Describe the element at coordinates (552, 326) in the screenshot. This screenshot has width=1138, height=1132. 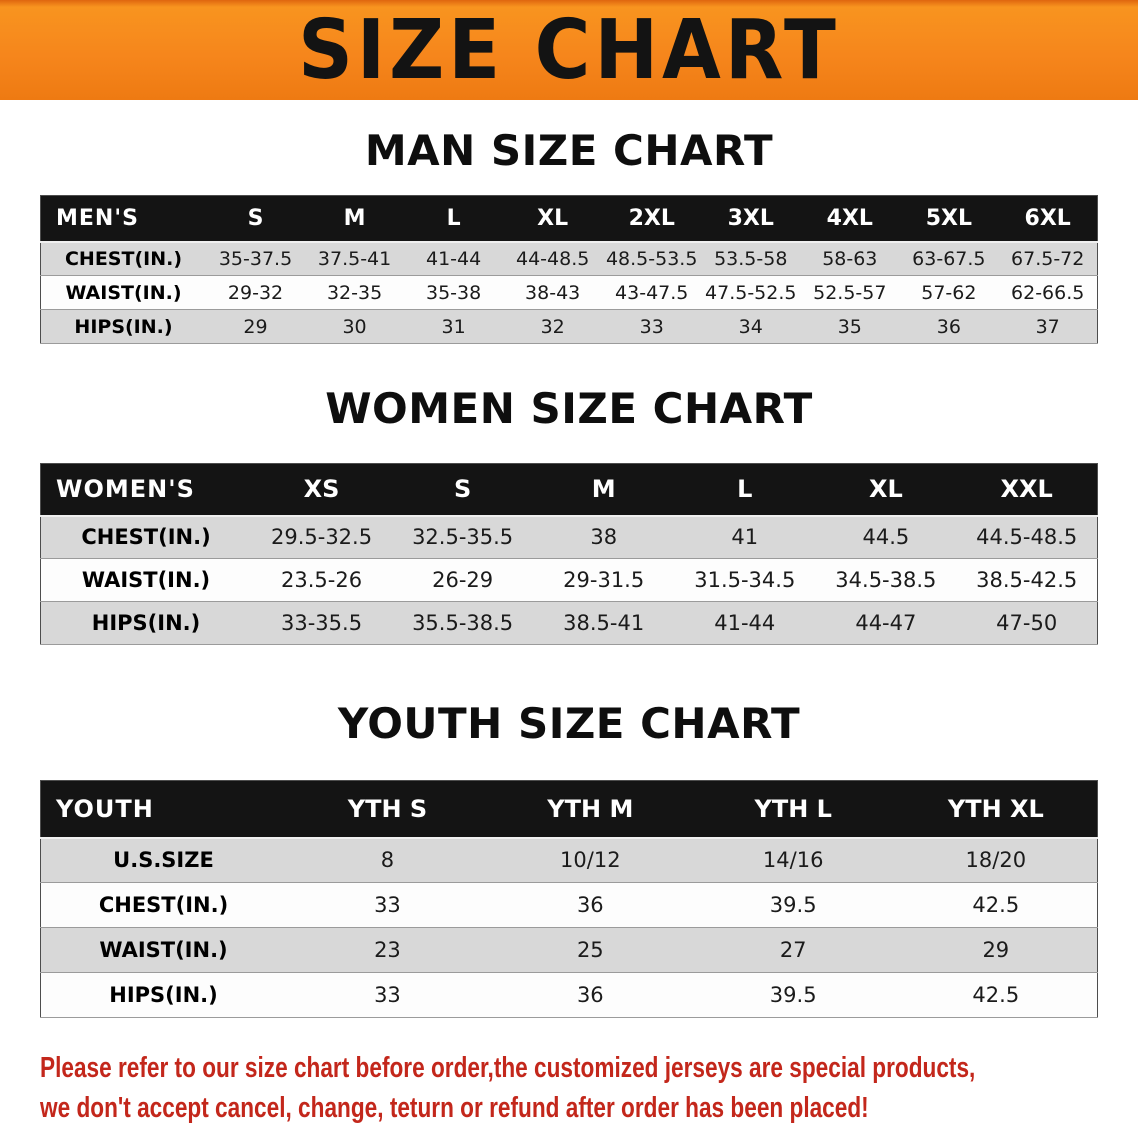
I see `size-value-cell: 32` at that location.